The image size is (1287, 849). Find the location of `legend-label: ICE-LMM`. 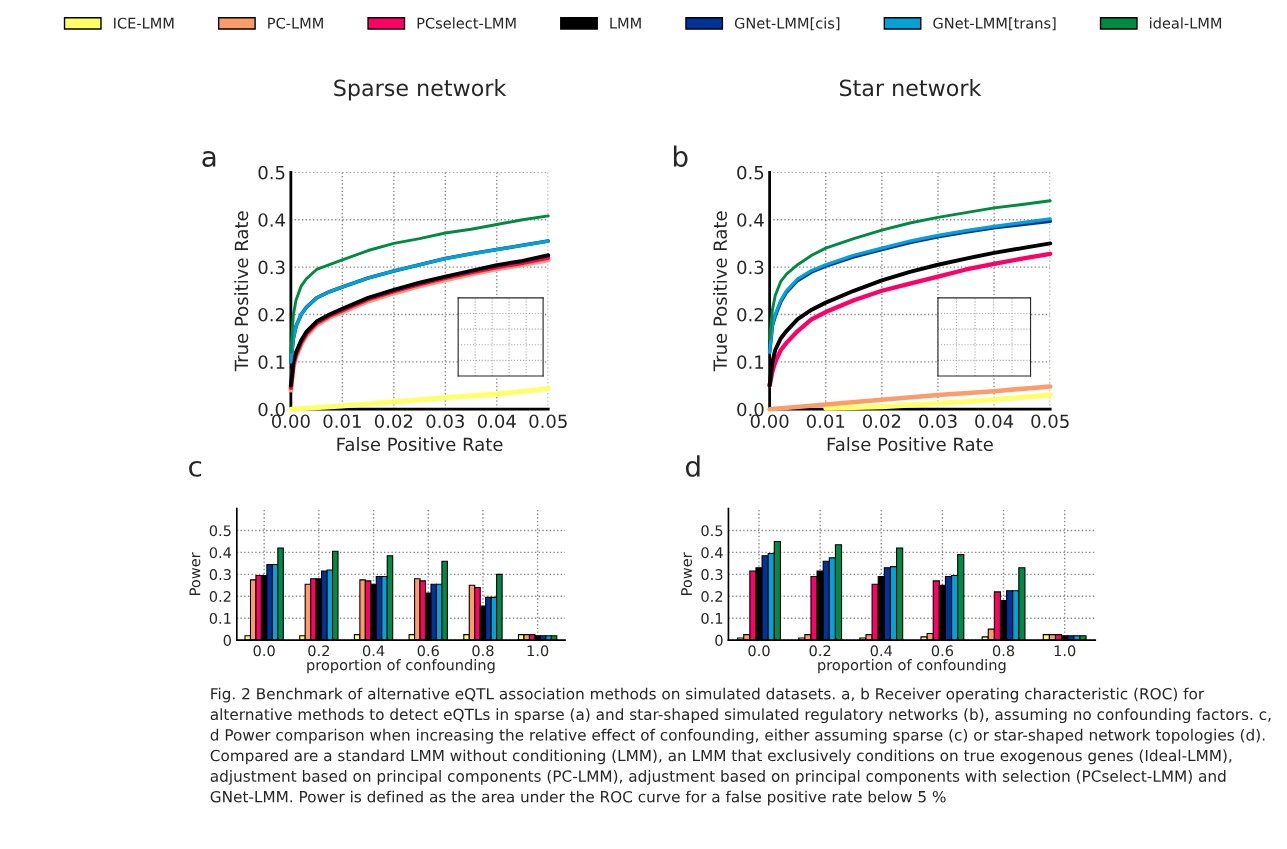

legend-label: ICE-LMM is located at coordinates (144, 23).